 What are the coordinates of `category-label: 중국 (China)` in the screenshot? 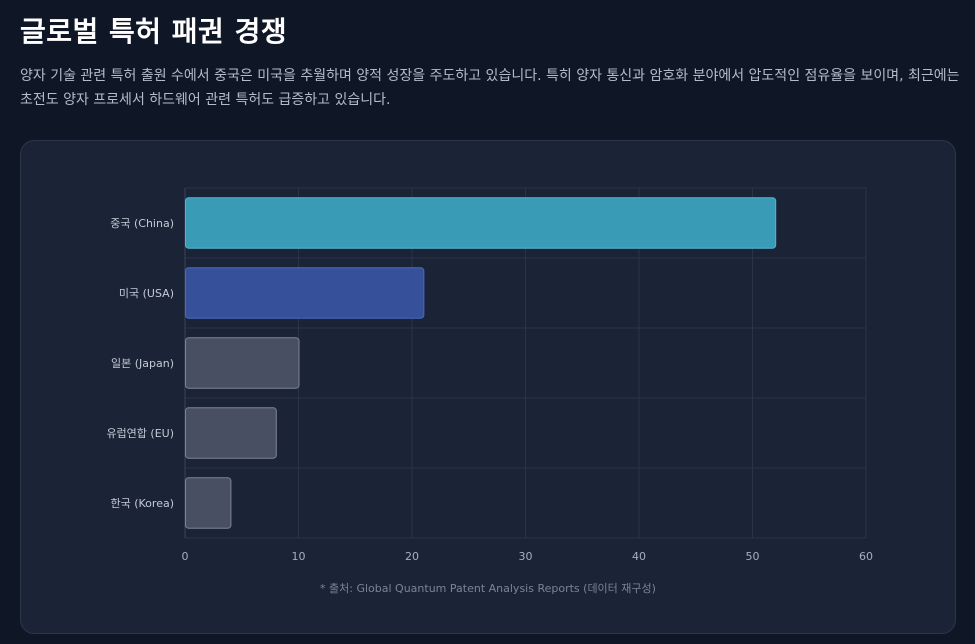 It's located at (142, 223).